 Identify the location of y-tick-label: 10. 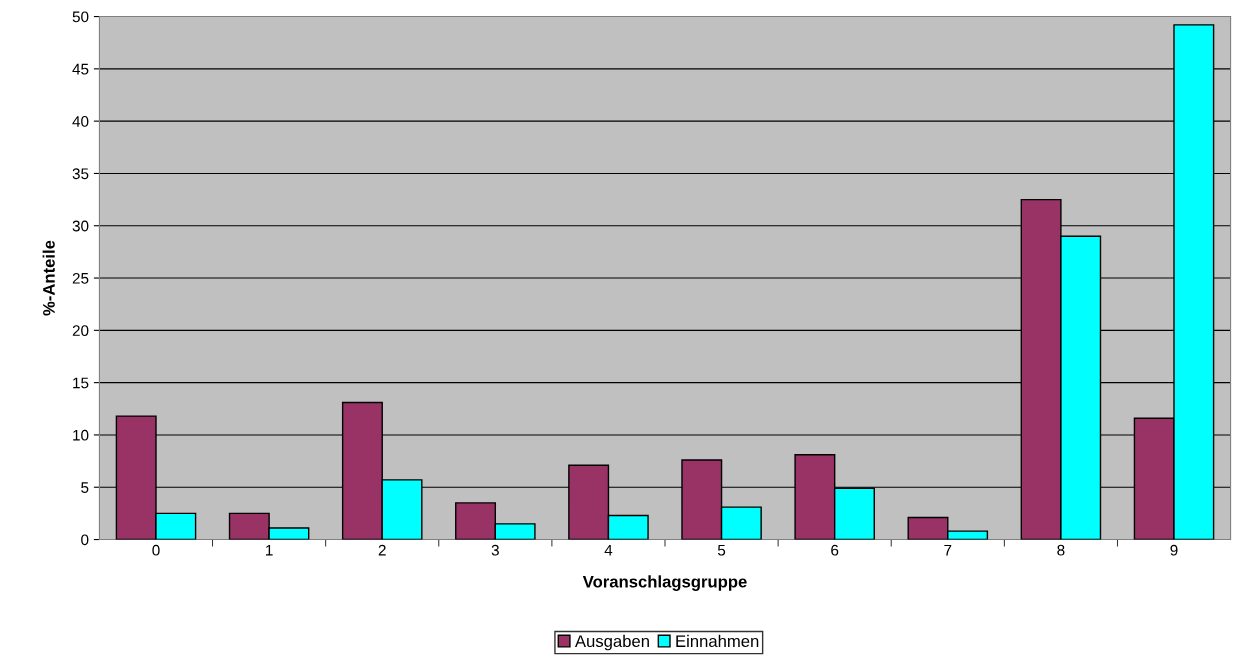
(81, 435).